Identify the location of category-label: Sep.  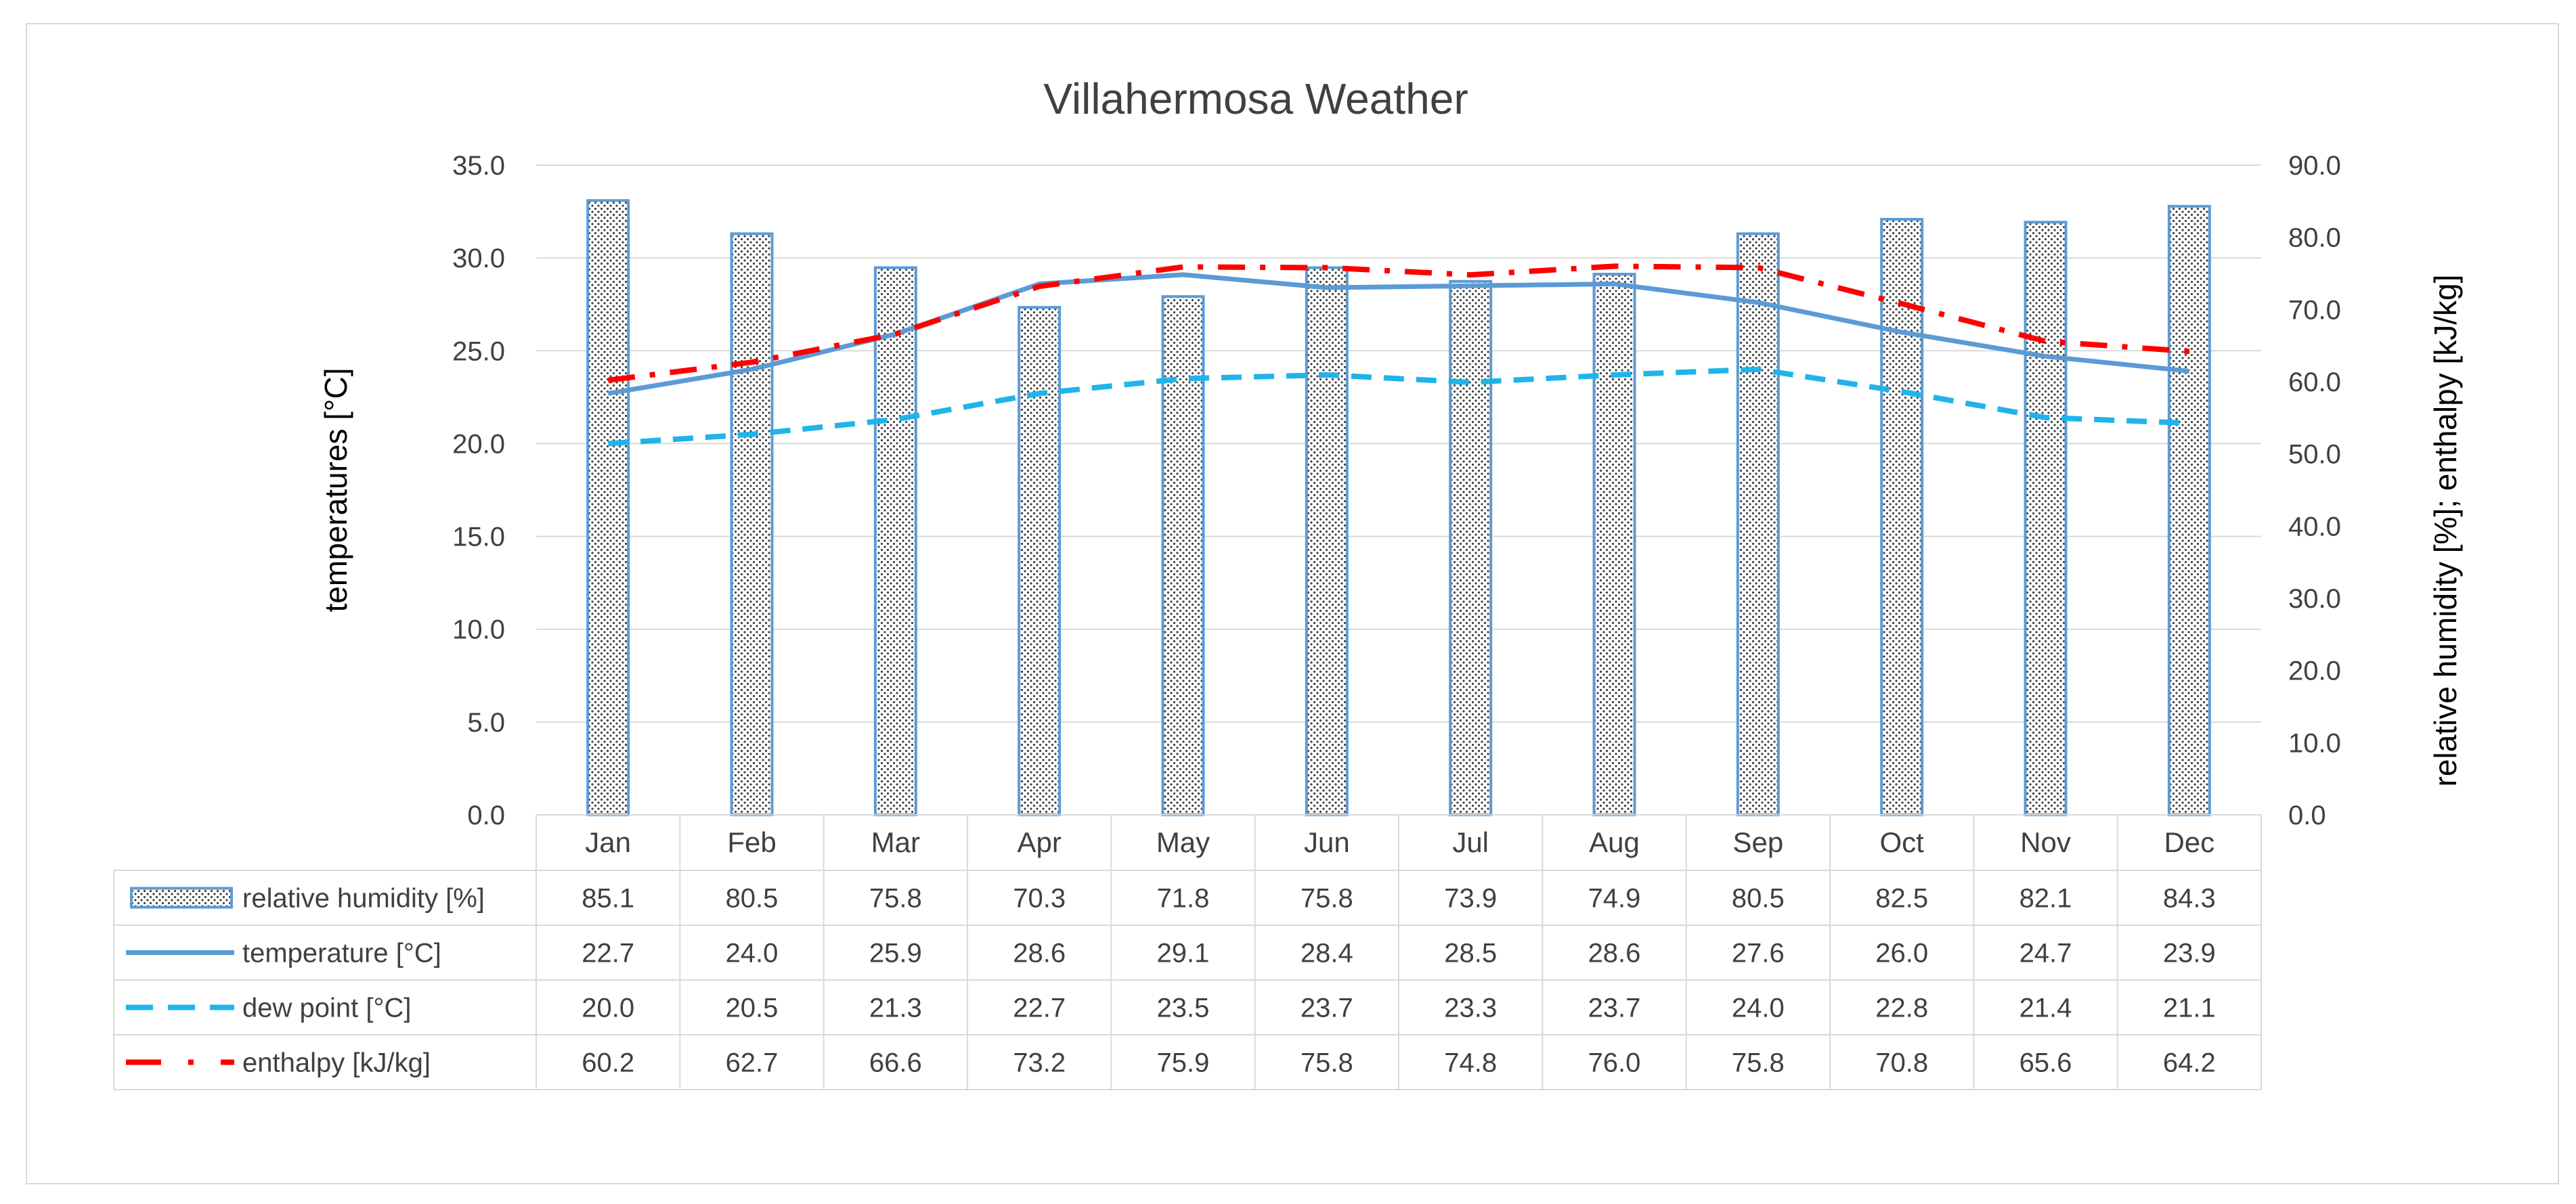
(1757, 842).